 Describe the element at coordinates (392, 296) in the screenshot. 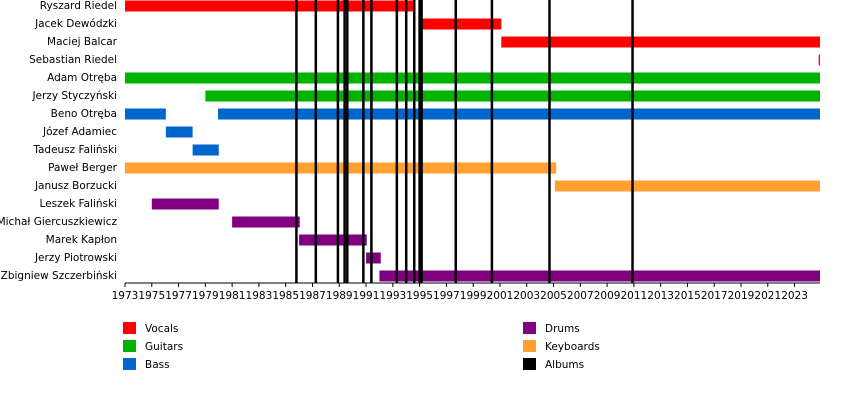

I see `x-tick-label: 1993` at that location.